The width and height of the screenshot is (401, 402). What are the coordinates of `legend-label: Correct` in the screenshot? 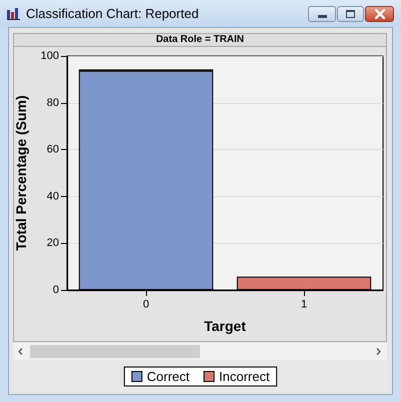 It's located at (168, 376).